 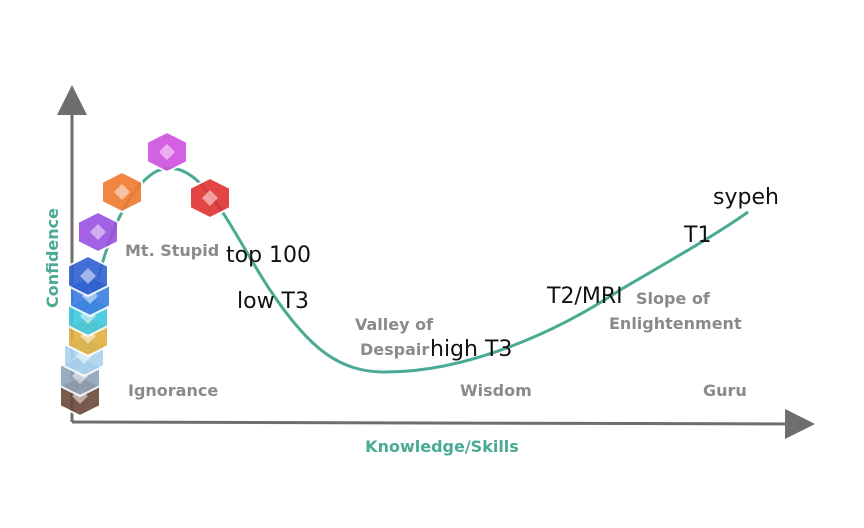 What do you see at coordinates (394, 324) in the screenshot?
I see `stage-label: Valley of` at bounding box center [394, 324].